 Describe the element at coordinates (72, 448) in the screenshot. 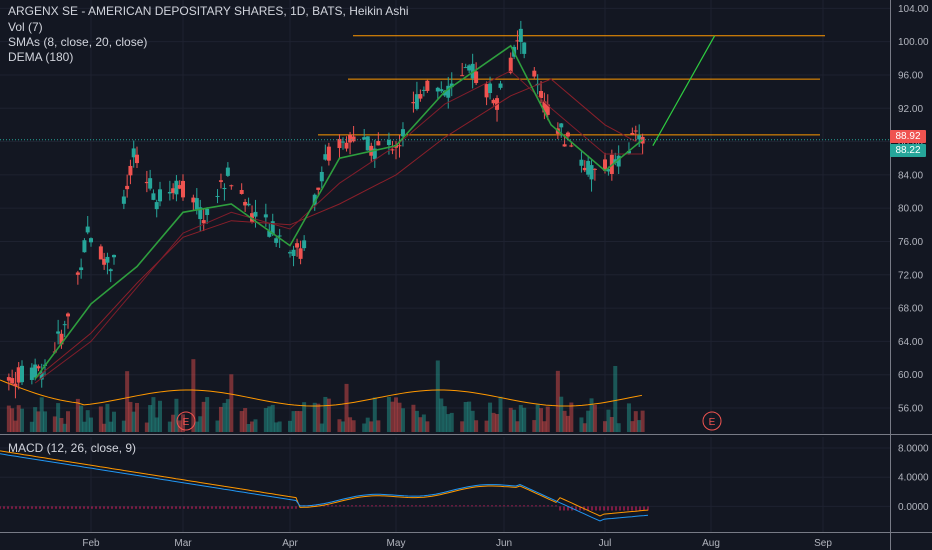

I see `macd-label: MACD (12, 26, close, 9)` at that location.